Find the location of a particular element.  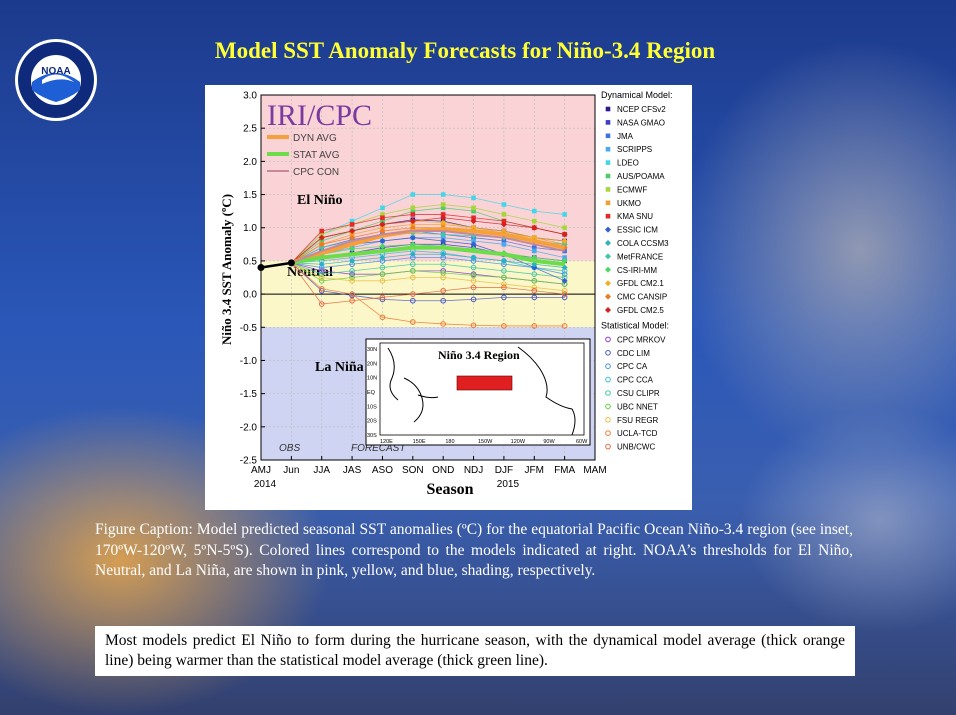

inset-lon-label: 150E is located at coordinates (419, 442).